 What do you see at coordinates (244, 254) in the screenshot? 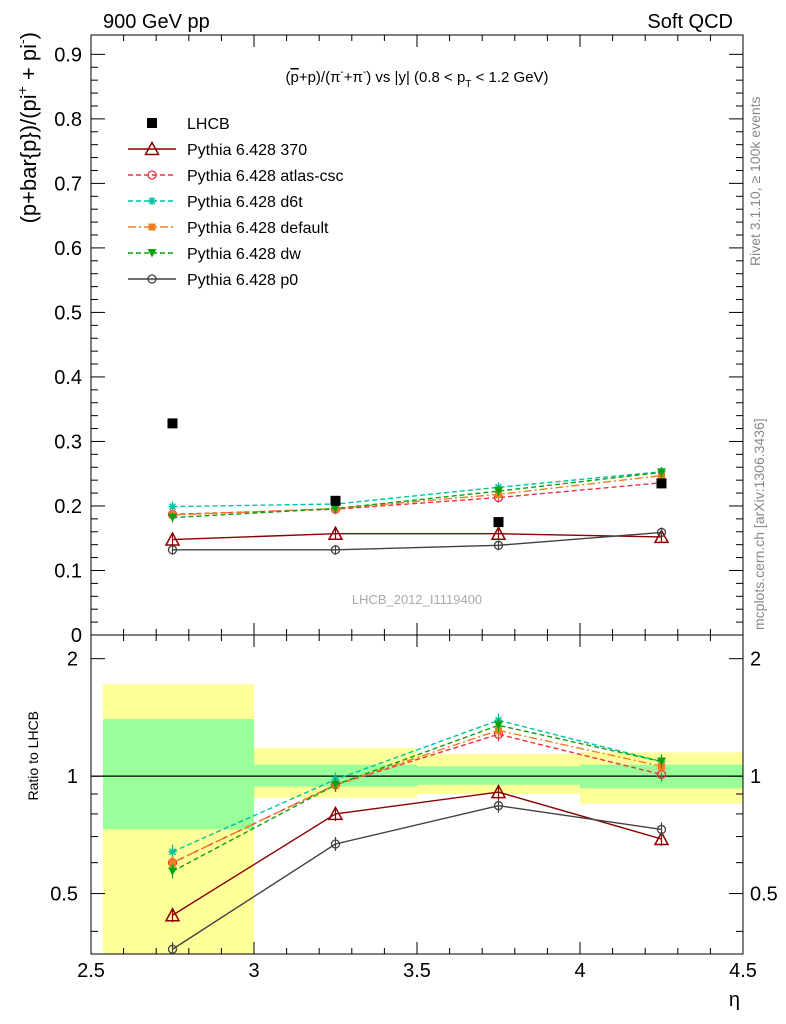
I see `legend-label-4: Pythia 6.428 dw` at bounding box center [244, 254].